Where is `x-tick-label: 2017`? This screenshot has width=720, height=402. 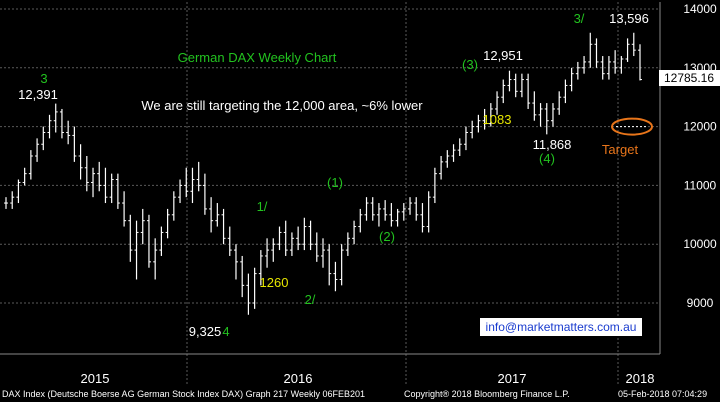 x-tick-label: 2017 is located at coordinates (512, 378).